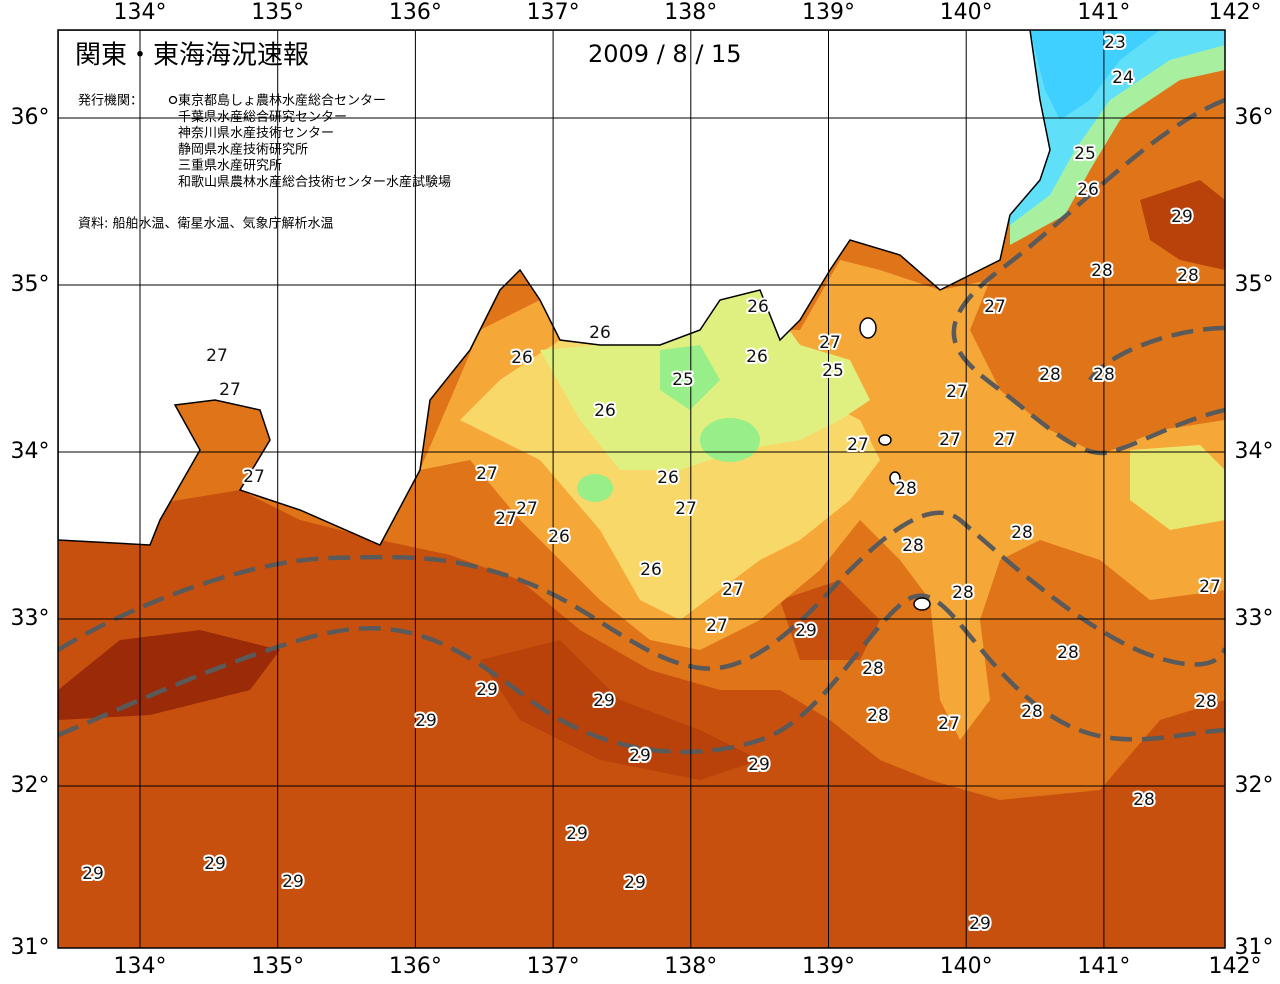 Image resolution: width=1280 pixels, height=984 pixels. I want to click on longitude-label-top: 140°, so click(966, 12).